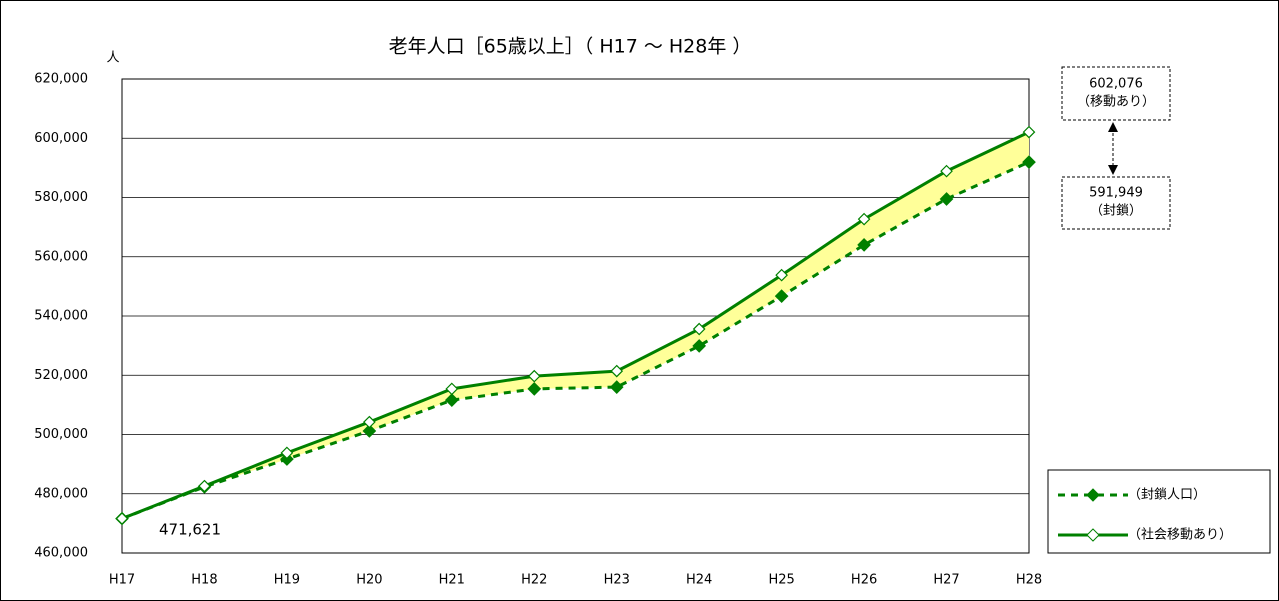  What do you see at coordinates (122, 580) in the screenshot?
I see `x-tick-label: H17` at bounding box center [122, 580].